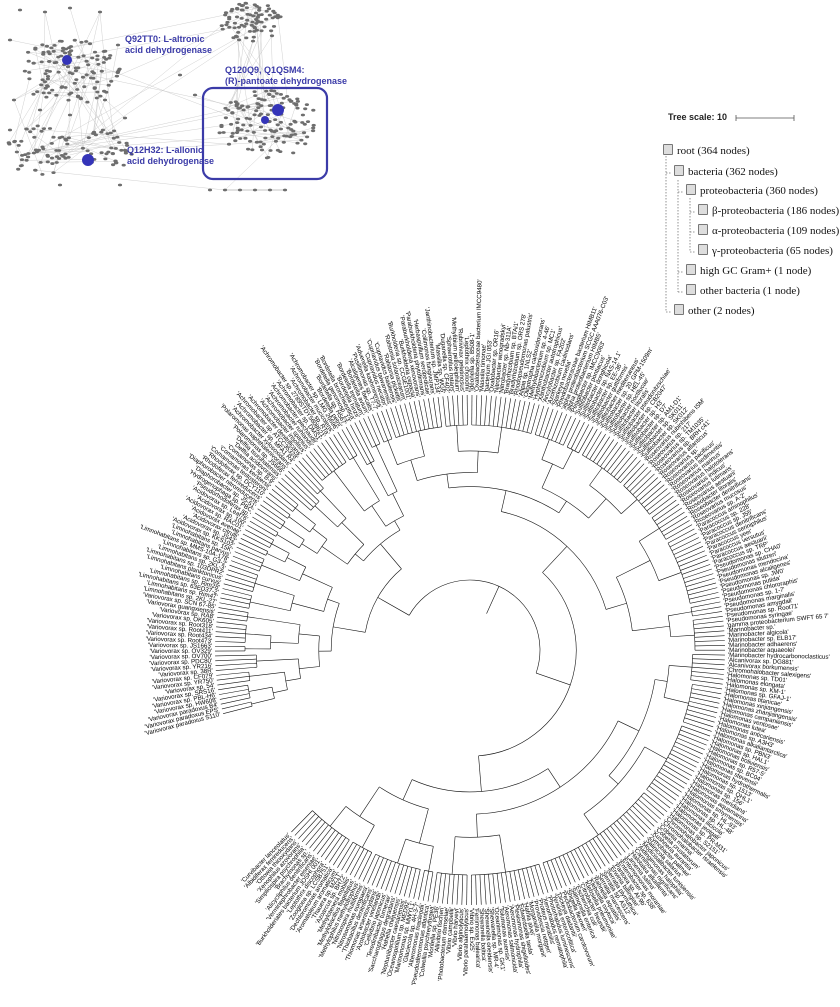 The height and width of the screenshot is (1007, 840). I want to click on tree-scale-label: Tree scale: 10, so click(698, 117).